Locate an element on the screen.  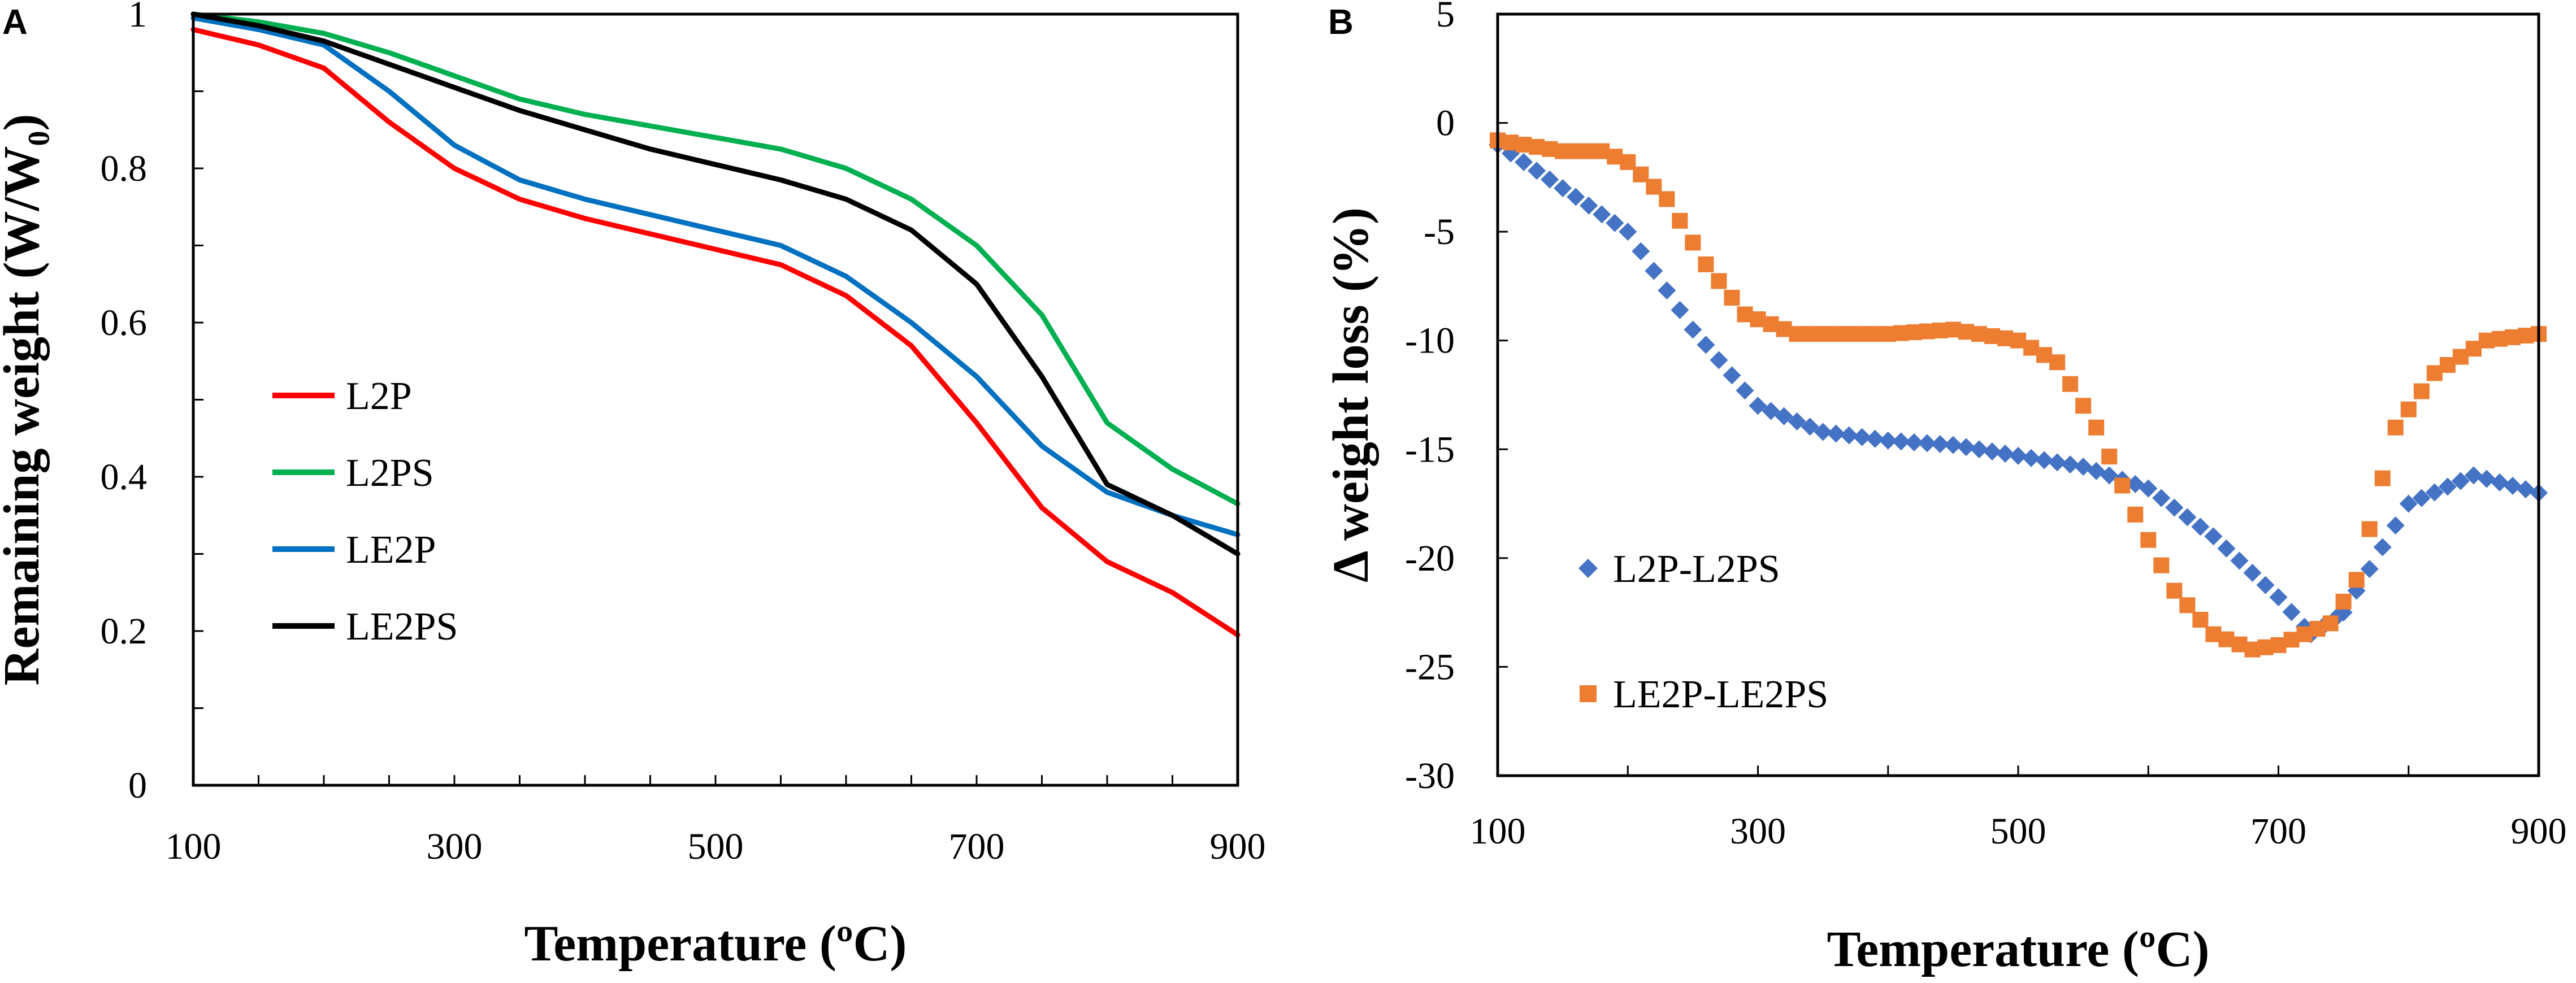
panel-a-x-tick-label: 500 is located at coordinates (716, 846).